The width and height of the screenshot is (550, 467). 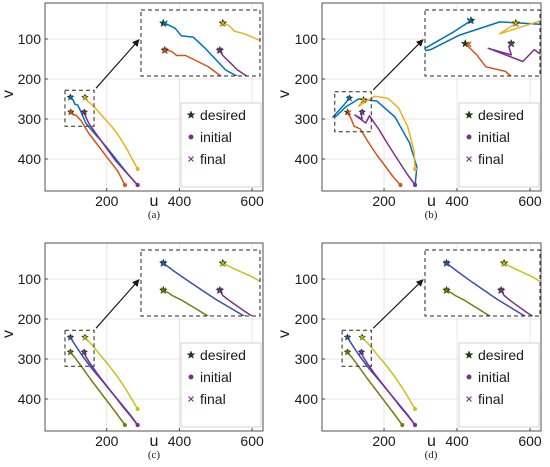 I want to click on y-tick-label: 200, so click(x=307, y=79).